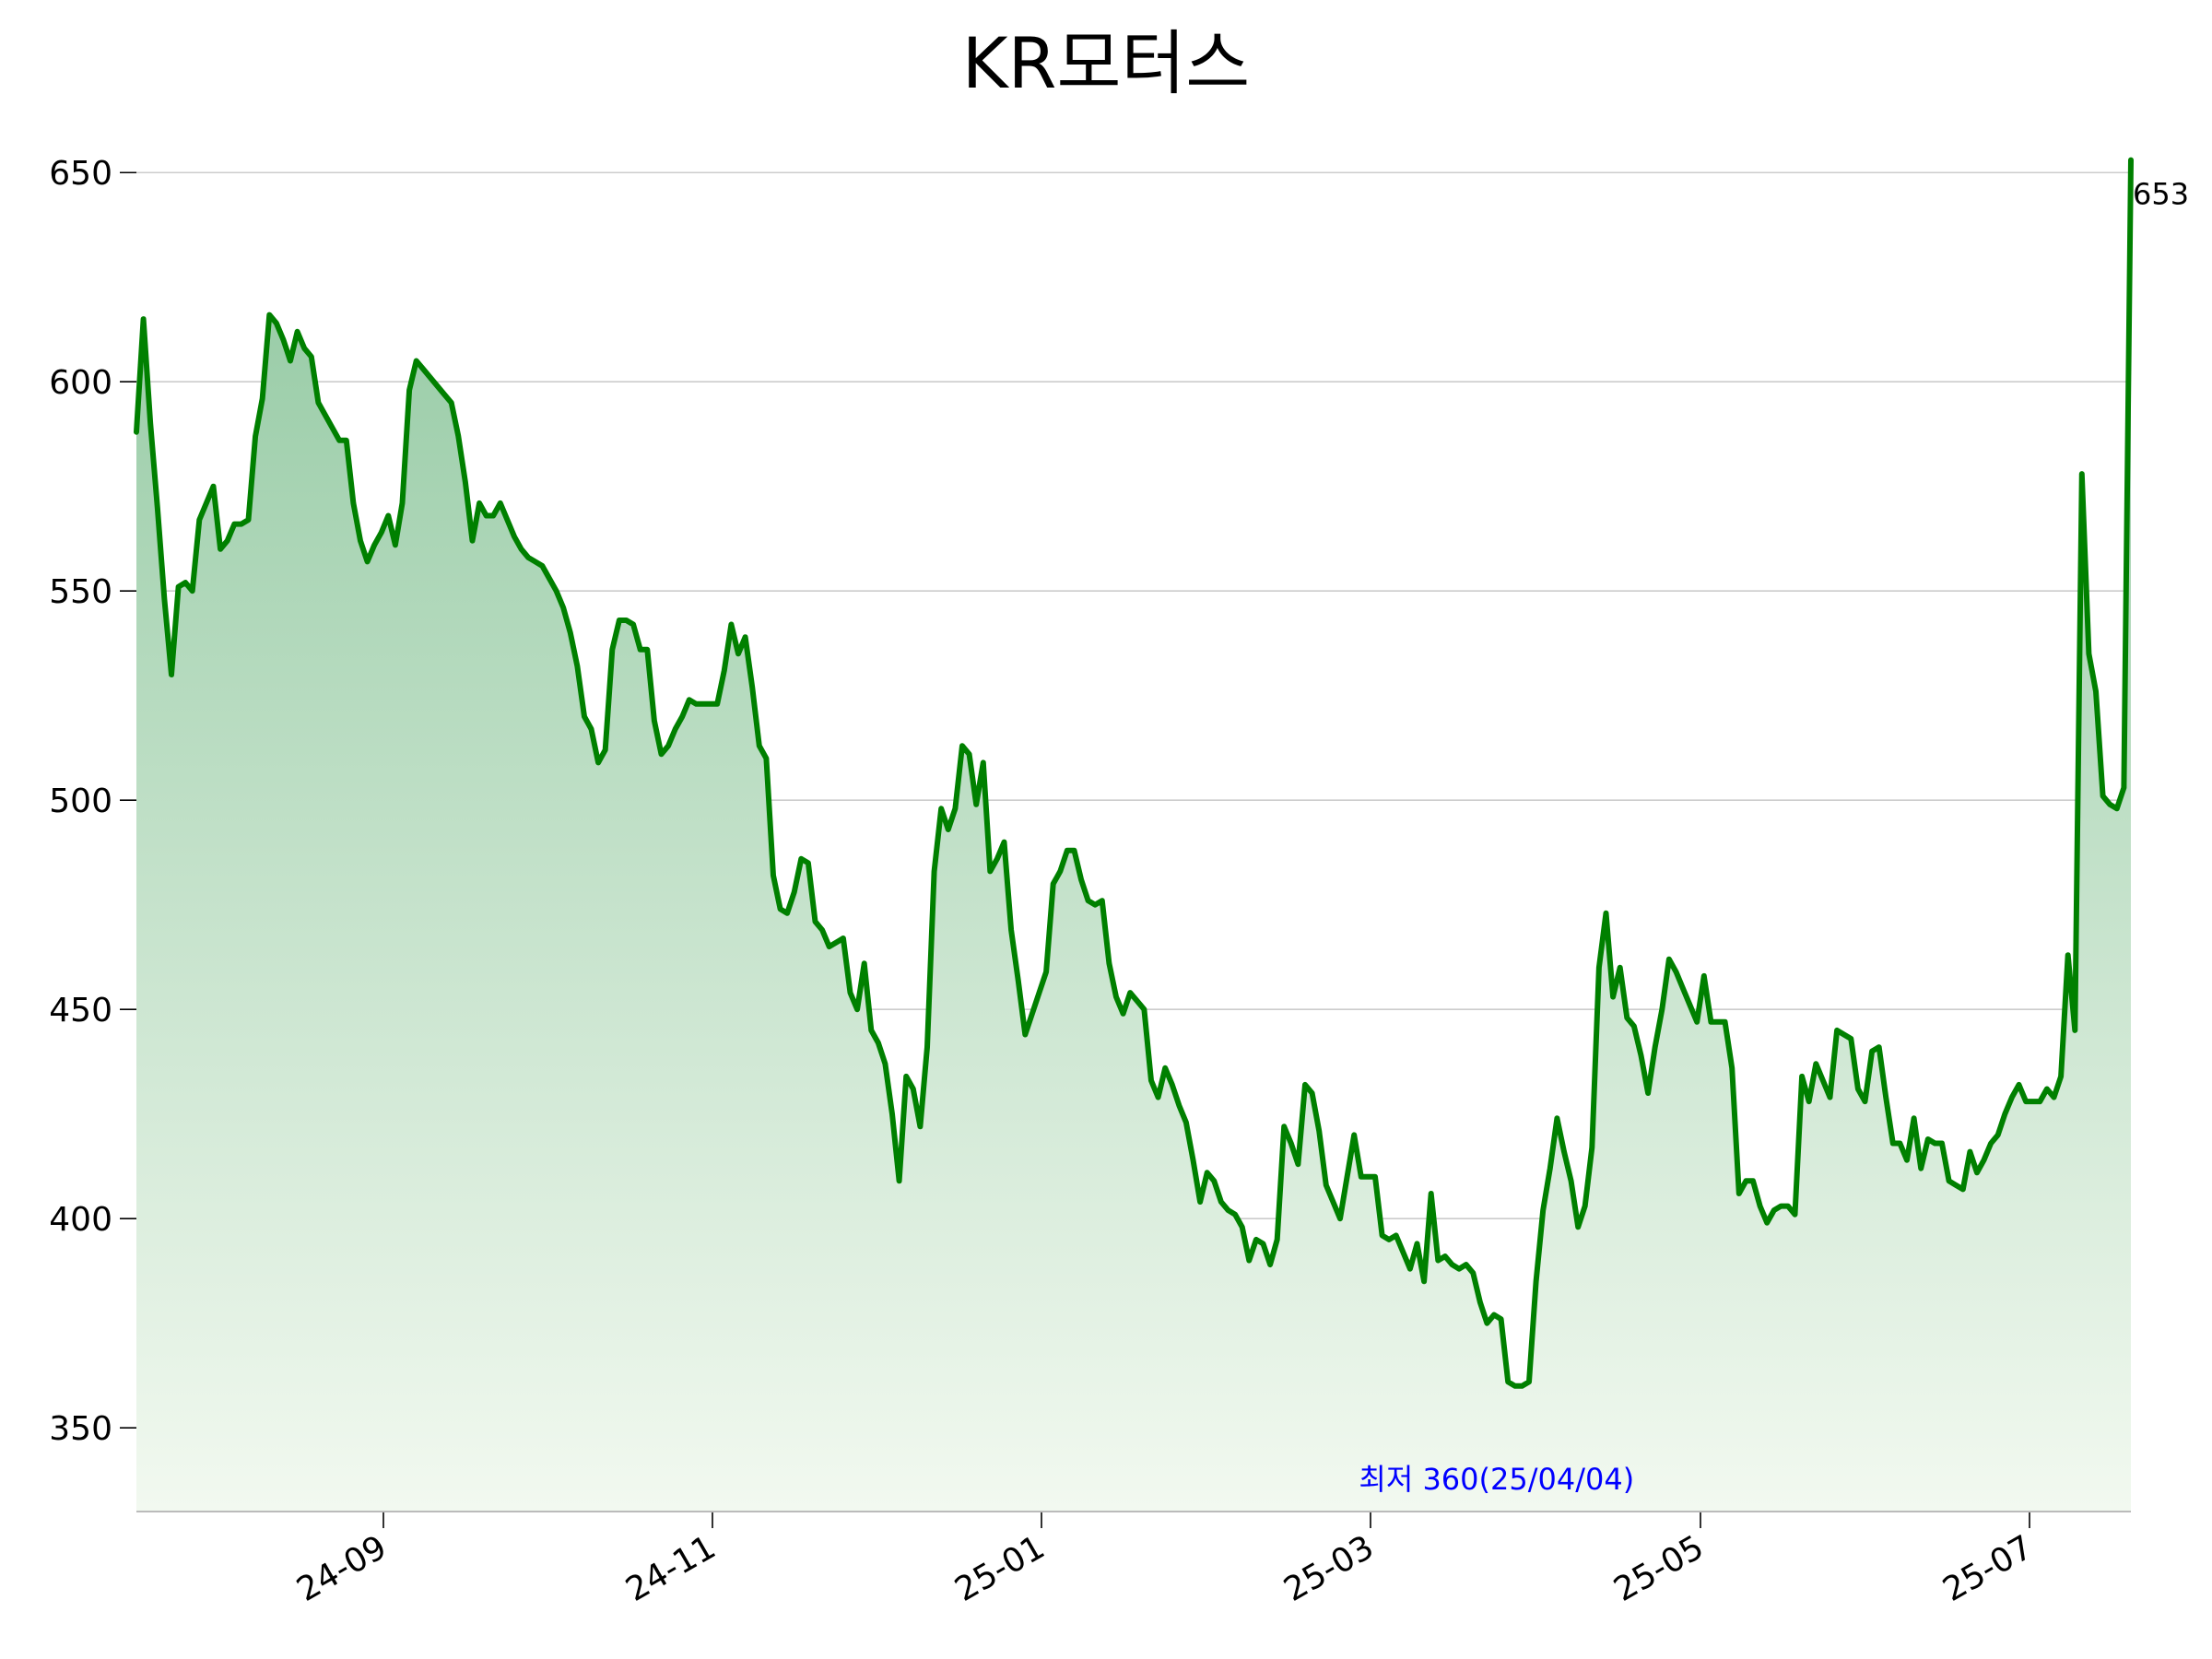 Image resolution: width=2212 pixels, height=1659 pixels. What do you see at coordinates (2161, 194) in the screenshot?
I see `last-value-annotation: 653` at bounding box center [2161, 194].